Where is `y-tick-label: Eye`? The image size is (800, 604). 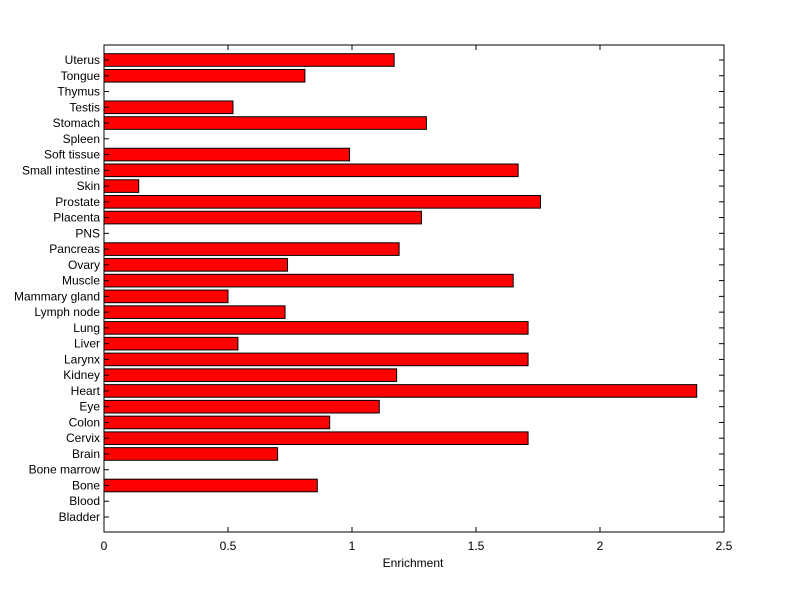 y-tick-label: Eye is located at coordinates (89, 407).